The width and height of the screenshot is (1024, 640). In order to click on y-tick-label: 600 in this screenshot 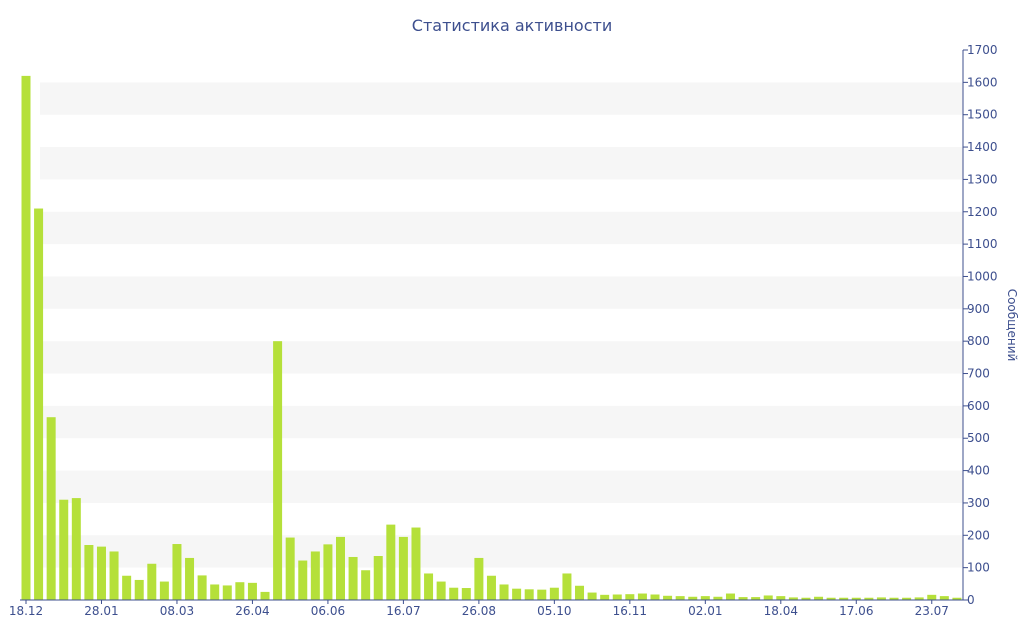, I will do `click(978, 406)`.